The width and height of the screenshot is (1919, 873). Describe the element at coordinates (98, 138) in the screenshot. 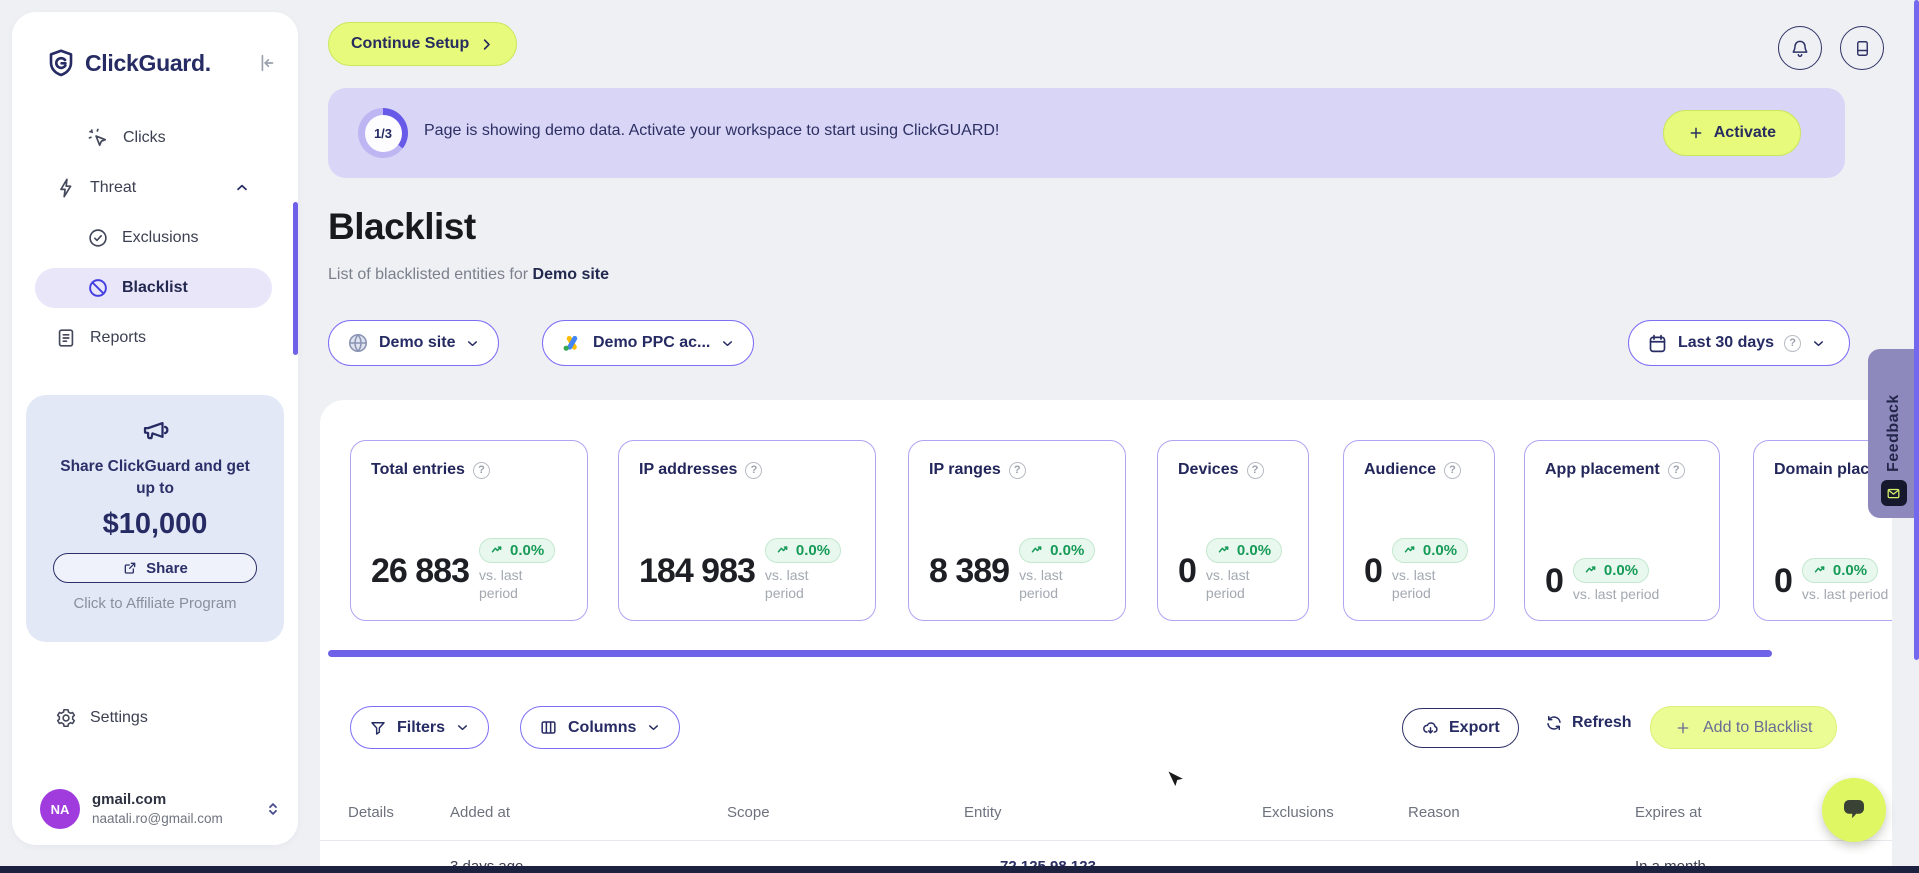

I see `cursor-click-icon` at that location.